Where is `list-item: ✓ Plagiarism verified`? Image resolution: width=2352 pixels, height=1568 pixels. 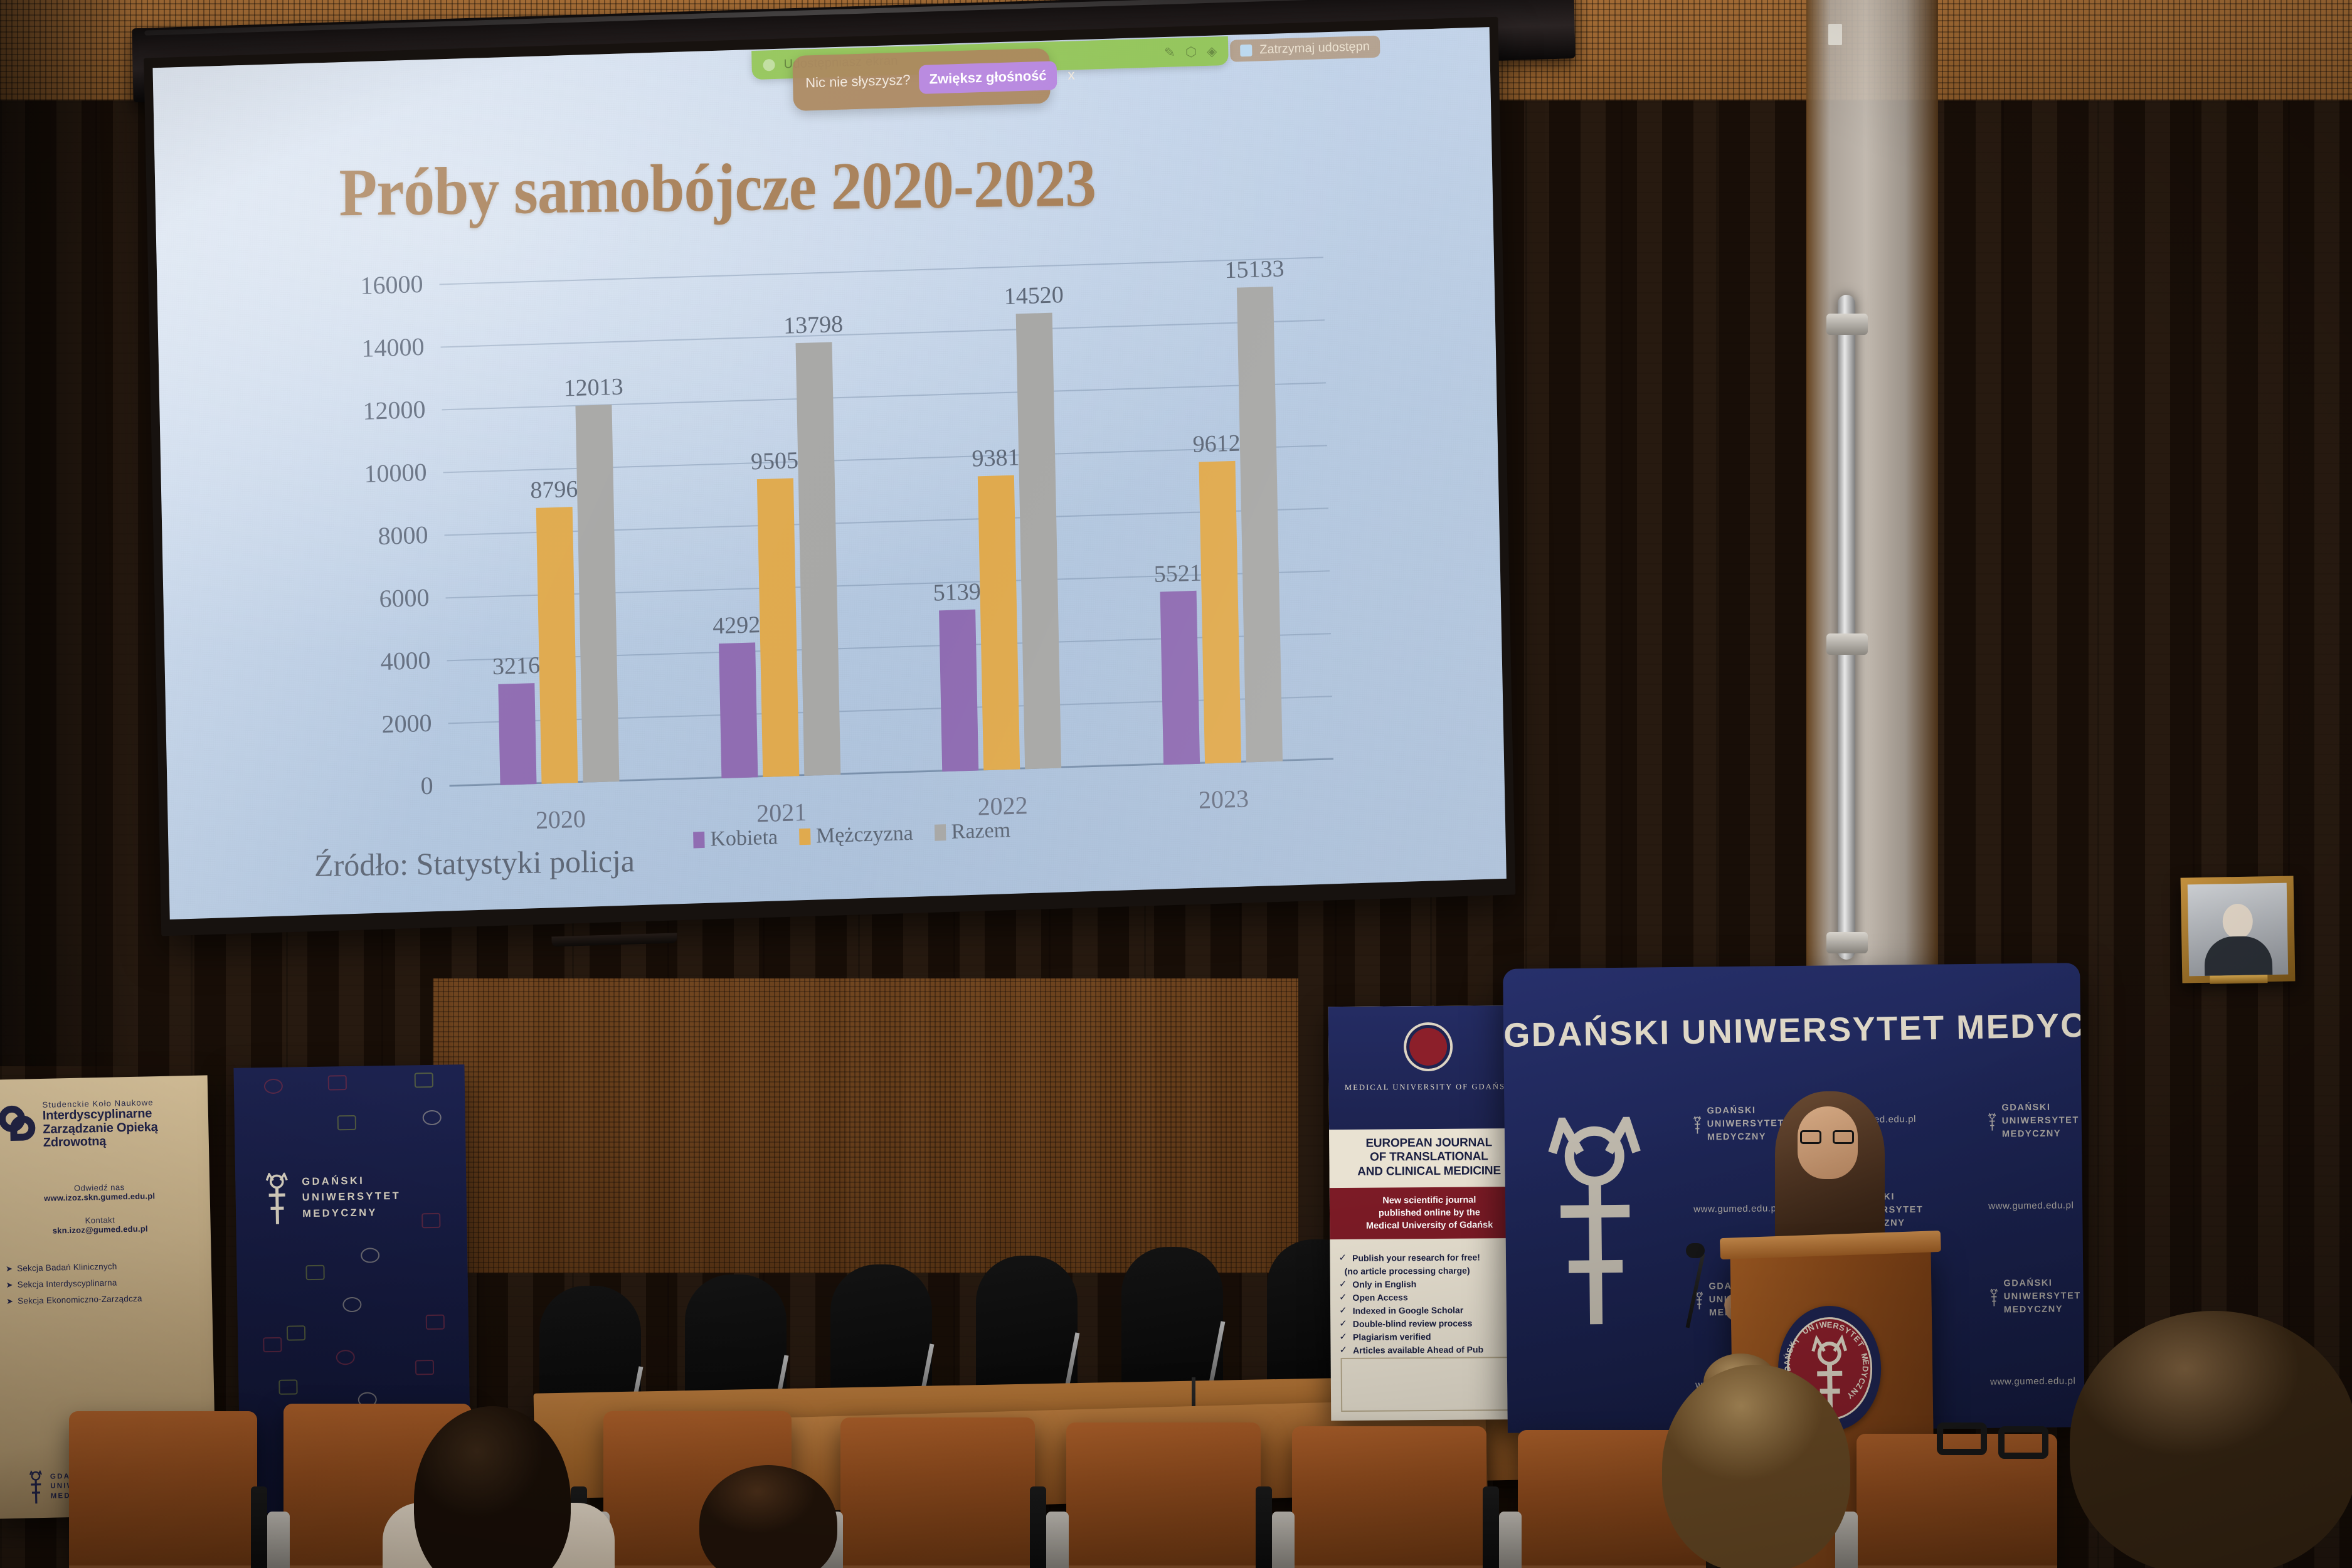 list-item: ✓ Plagiarism verified is located at coordinates (1431, 1337).